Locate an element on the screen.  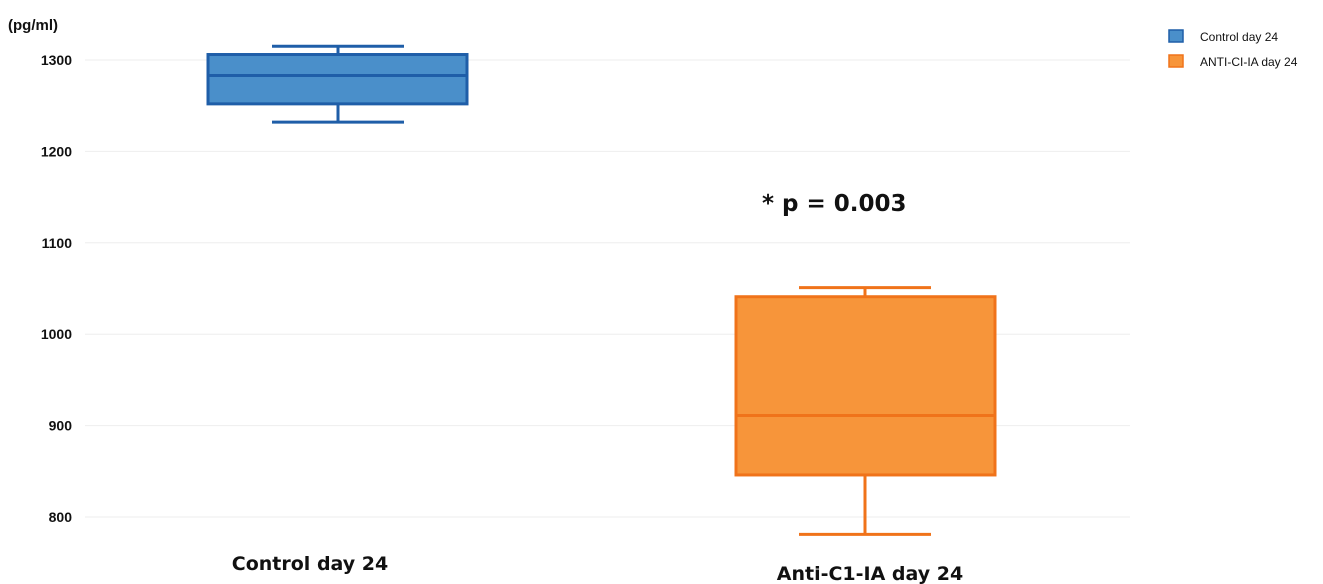
y-tick-label: 1300 is located at coordinates (56, 60).